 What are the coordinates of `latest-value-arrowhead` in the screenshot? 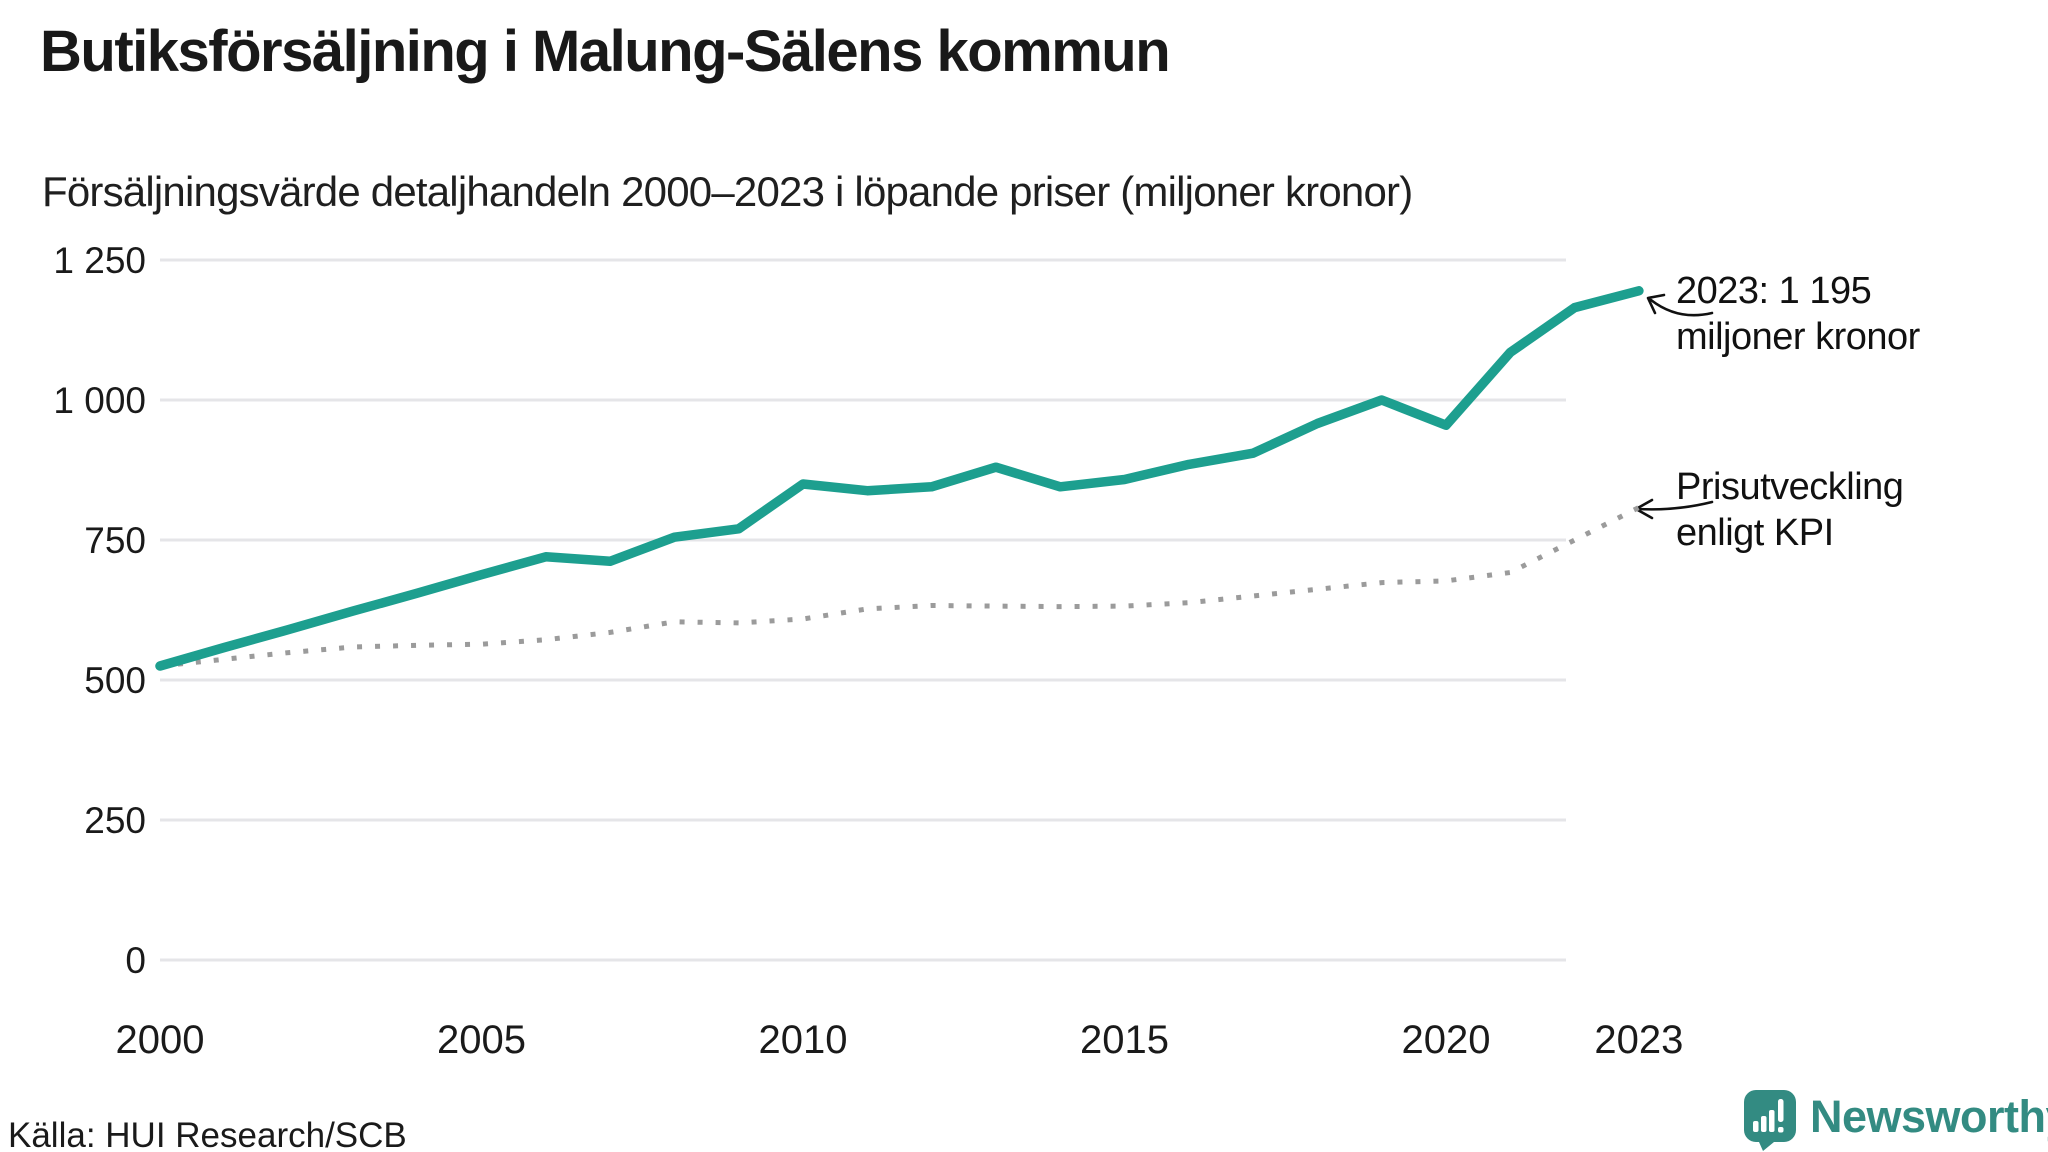 It's located at (1656, 304).